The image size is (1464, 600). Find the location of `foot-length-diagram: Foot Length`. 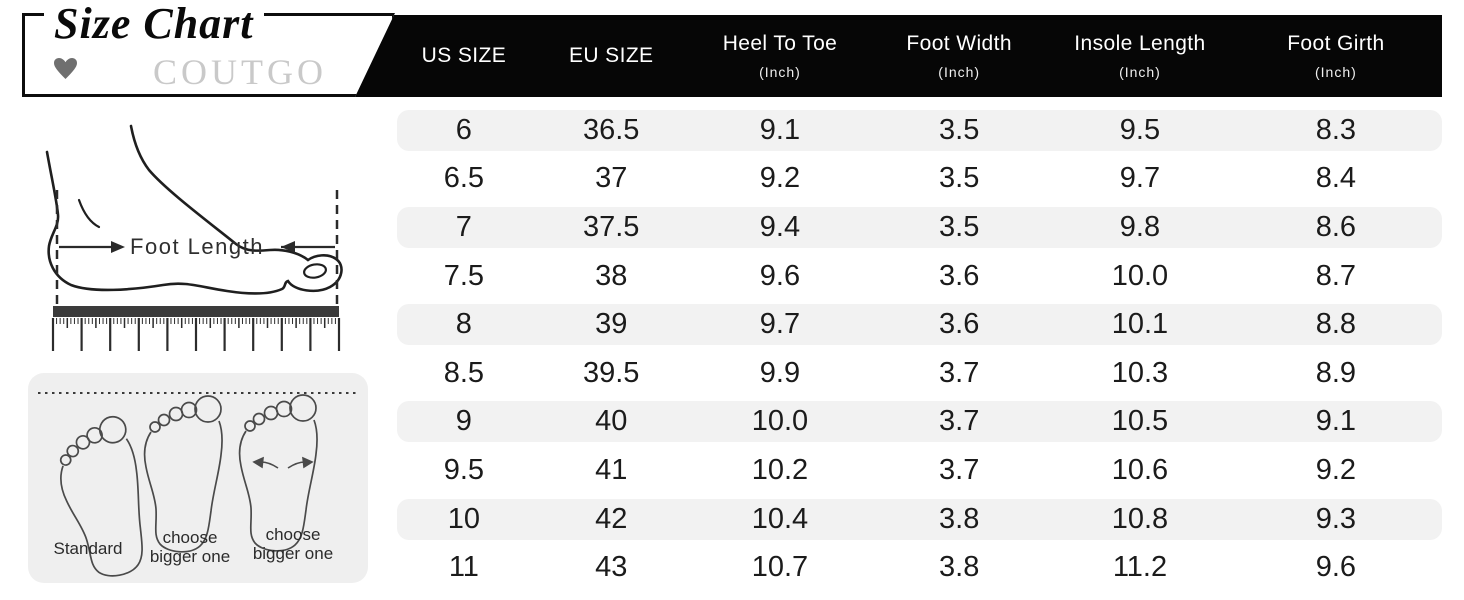

foot-length-diagram: Foot Length is located at coordinates (194, 237).